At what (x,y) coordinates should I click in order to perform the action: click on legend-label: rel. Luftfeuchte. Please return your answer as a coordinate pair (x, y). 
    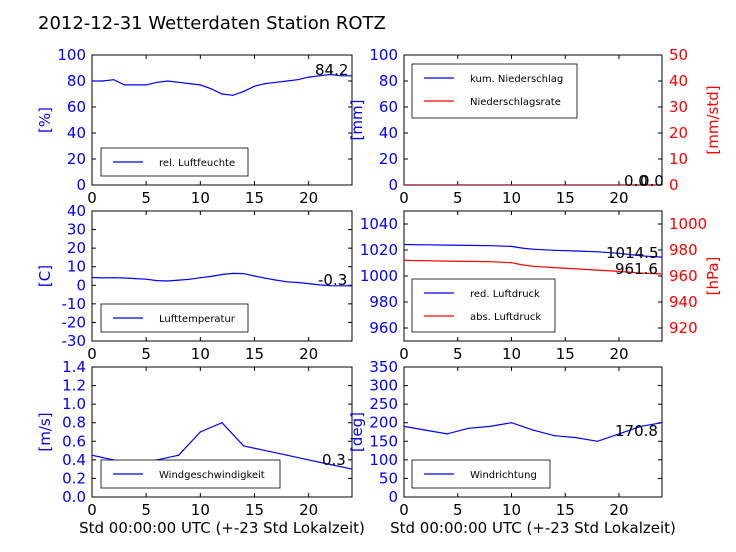
    Looking at the image, I should click on (197, 163).